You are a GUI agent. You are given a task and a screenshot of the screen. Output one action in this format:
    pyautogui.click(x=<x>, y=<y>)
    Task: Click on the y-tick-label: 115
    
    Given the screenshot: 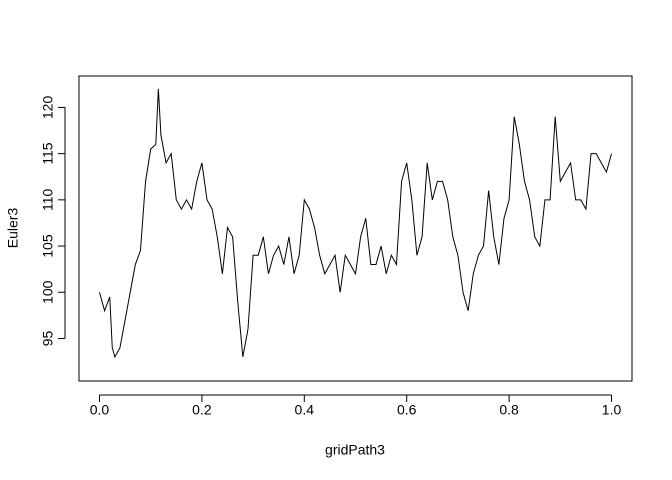 What is the action you would take?
    pyautogui.click(x=48, y=153)
    